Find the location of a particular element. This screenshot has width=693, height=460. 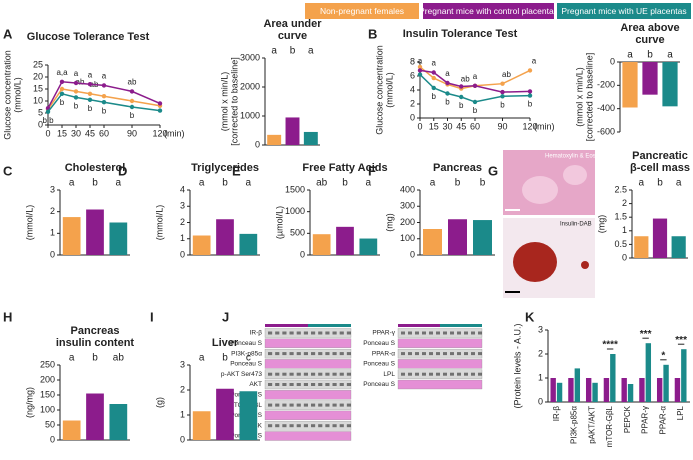

y-tick-label: 6 is located at coordinates (412, 75).